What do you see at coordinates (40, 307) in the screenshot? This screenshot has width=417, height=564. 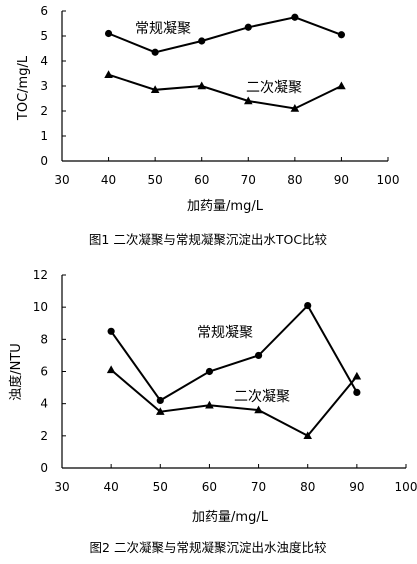 I see `y-tick-label: 10` at bounding box center [40, 307].